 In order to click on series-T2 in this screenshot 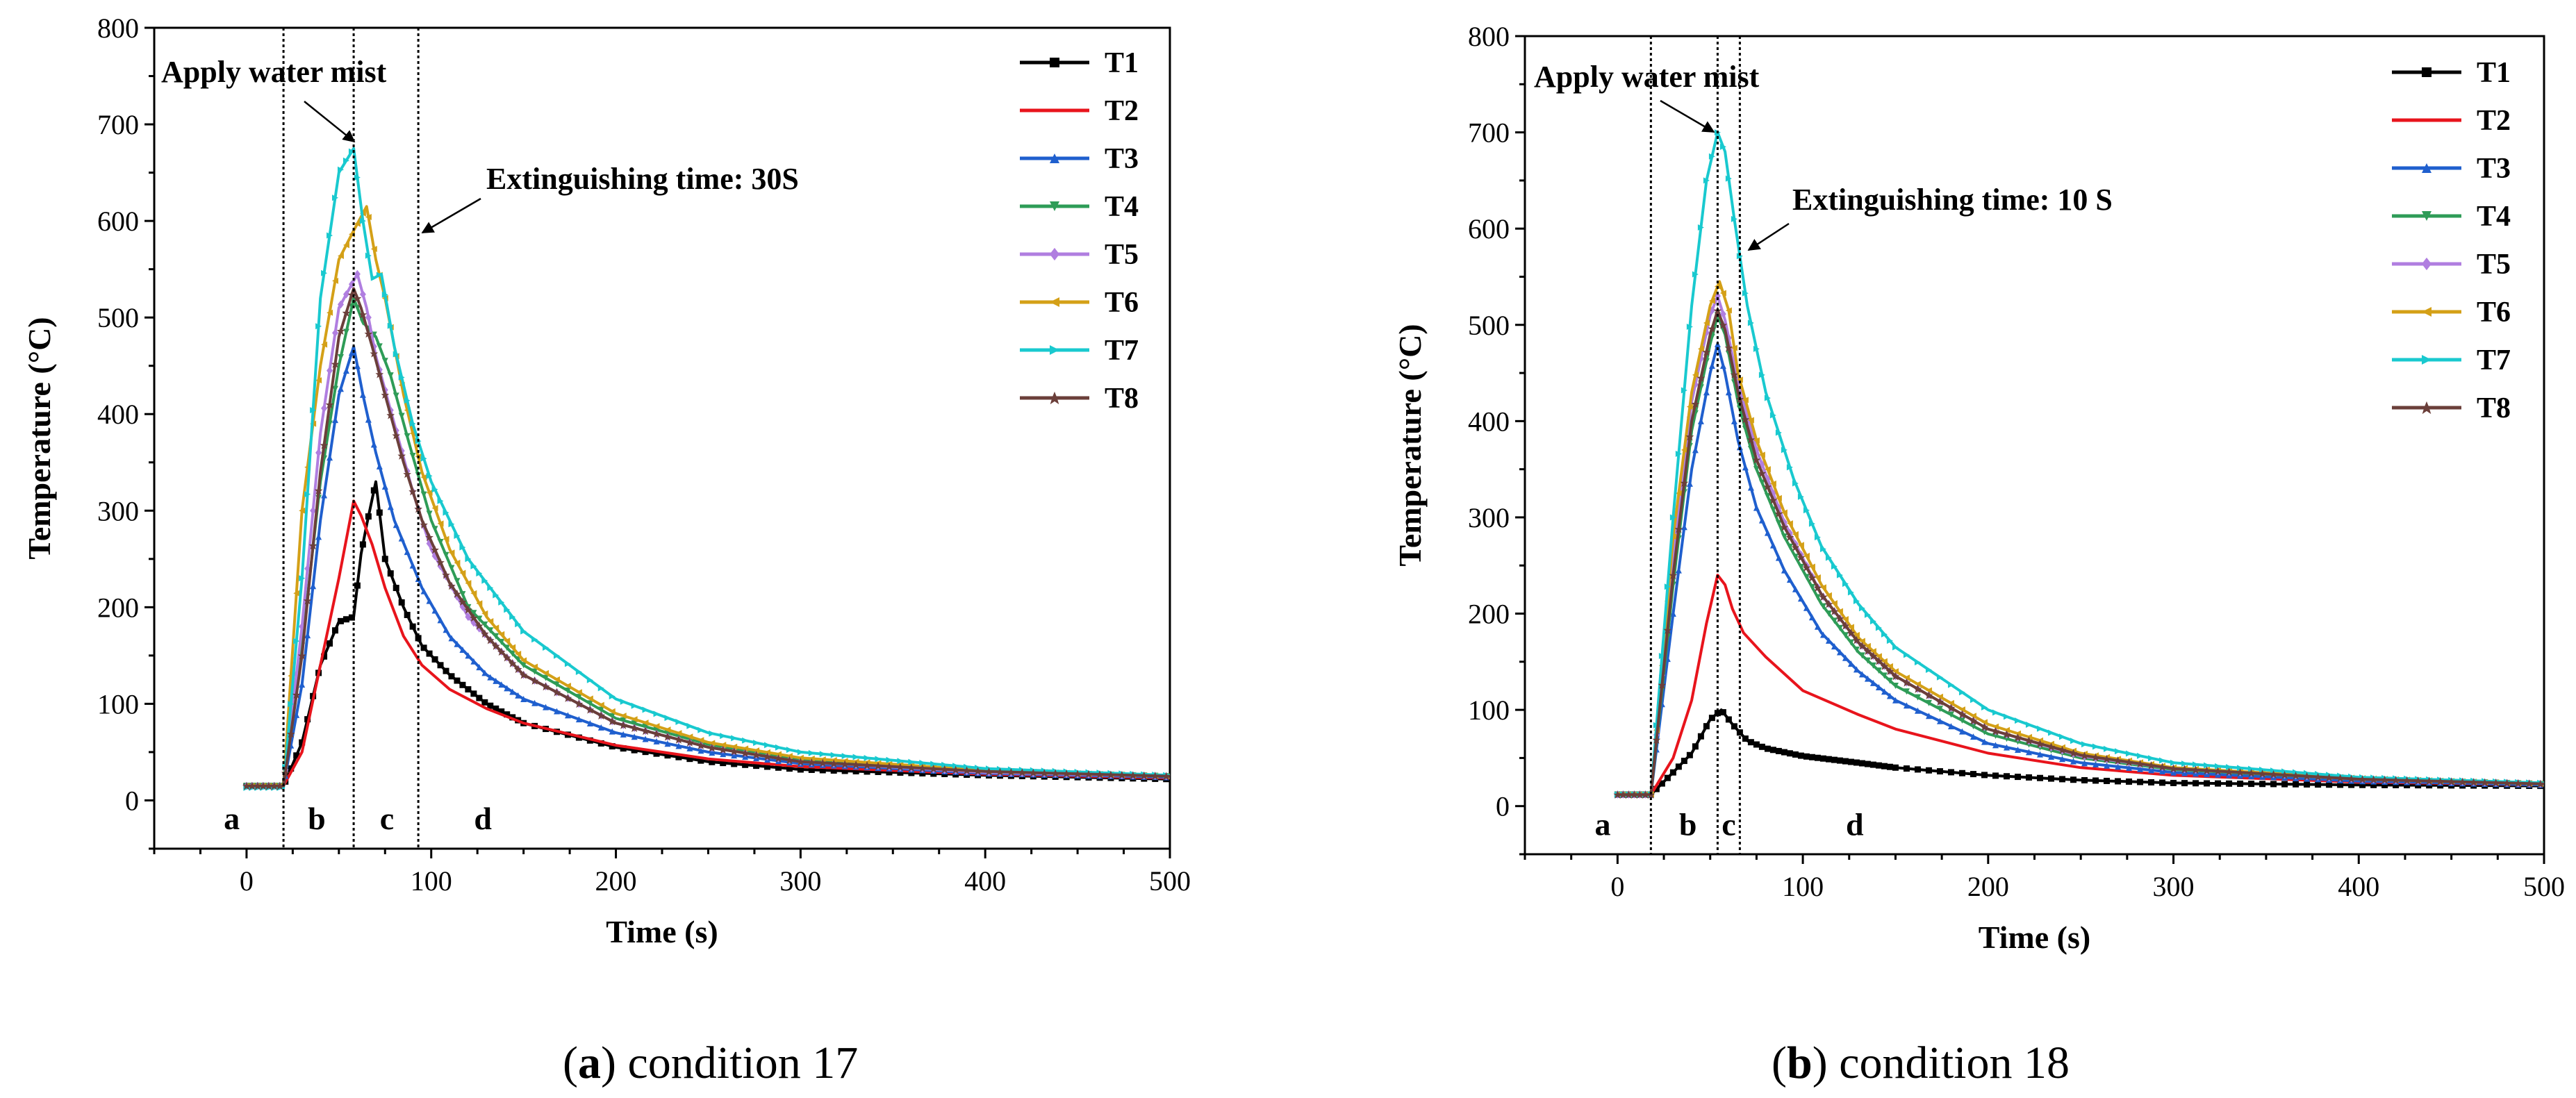, I will do `click(709, 643)`.